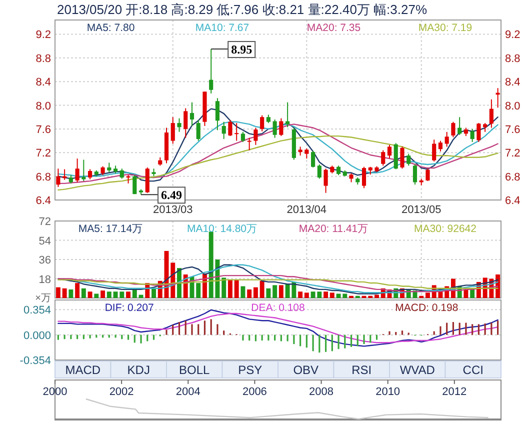 This screenshot has width=529, height=422. What do you see at coordinates (43, 201) in the screenshot?
I see `y-tick-label: 6.4` at bounding box center [43, 201].